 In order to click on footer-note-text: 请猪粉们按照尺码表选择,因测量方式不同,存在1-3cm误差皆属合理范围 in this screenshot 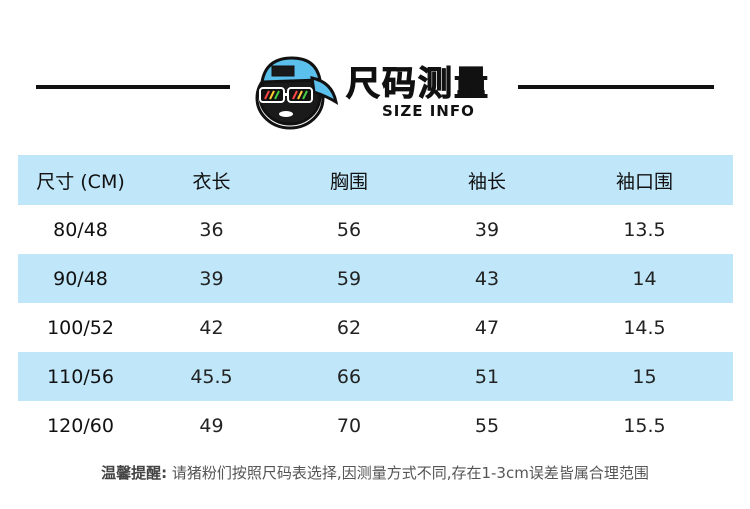, I will do `click(408, 473)`.